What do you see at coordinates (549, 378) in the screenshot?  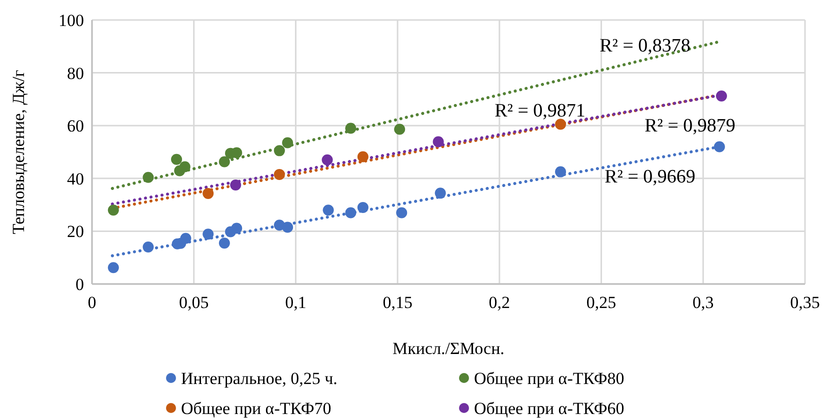 I see `legend-label: Общее при α-ТКФ80` at bounding box center [549, 378].